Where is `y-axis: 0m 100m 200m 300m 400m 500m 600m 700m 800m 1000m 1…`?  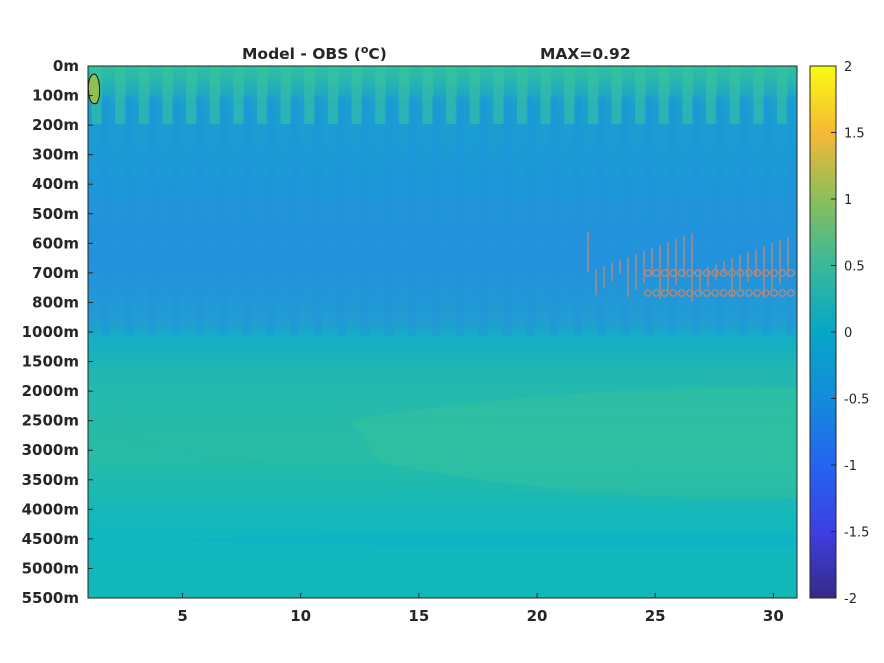 y-axis: 0m 100m 200m 300m 400m 500m 600m 700m 800m 1000m 1… is located at coordinates (57, 332).